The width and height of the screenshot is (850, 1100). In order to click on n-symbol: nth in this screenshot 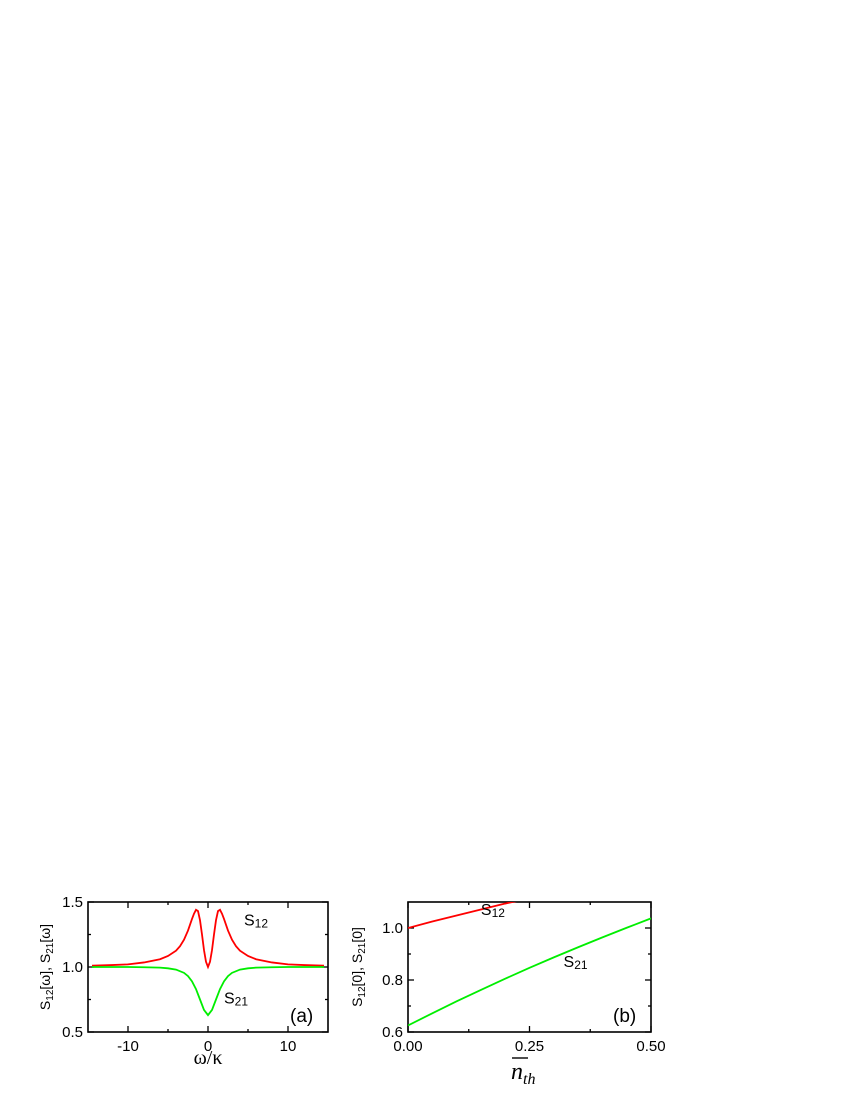, I will do `click(523, 1073)`.